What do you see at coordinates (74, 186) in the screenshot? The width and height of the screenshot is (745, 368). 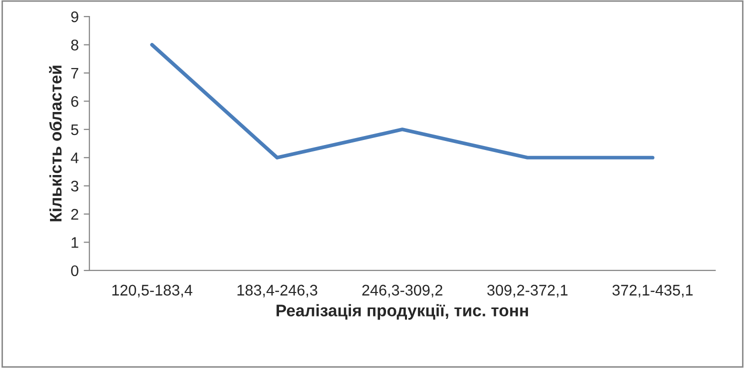 I see `y-tick-label: 3` at bounding box center [74, 186].